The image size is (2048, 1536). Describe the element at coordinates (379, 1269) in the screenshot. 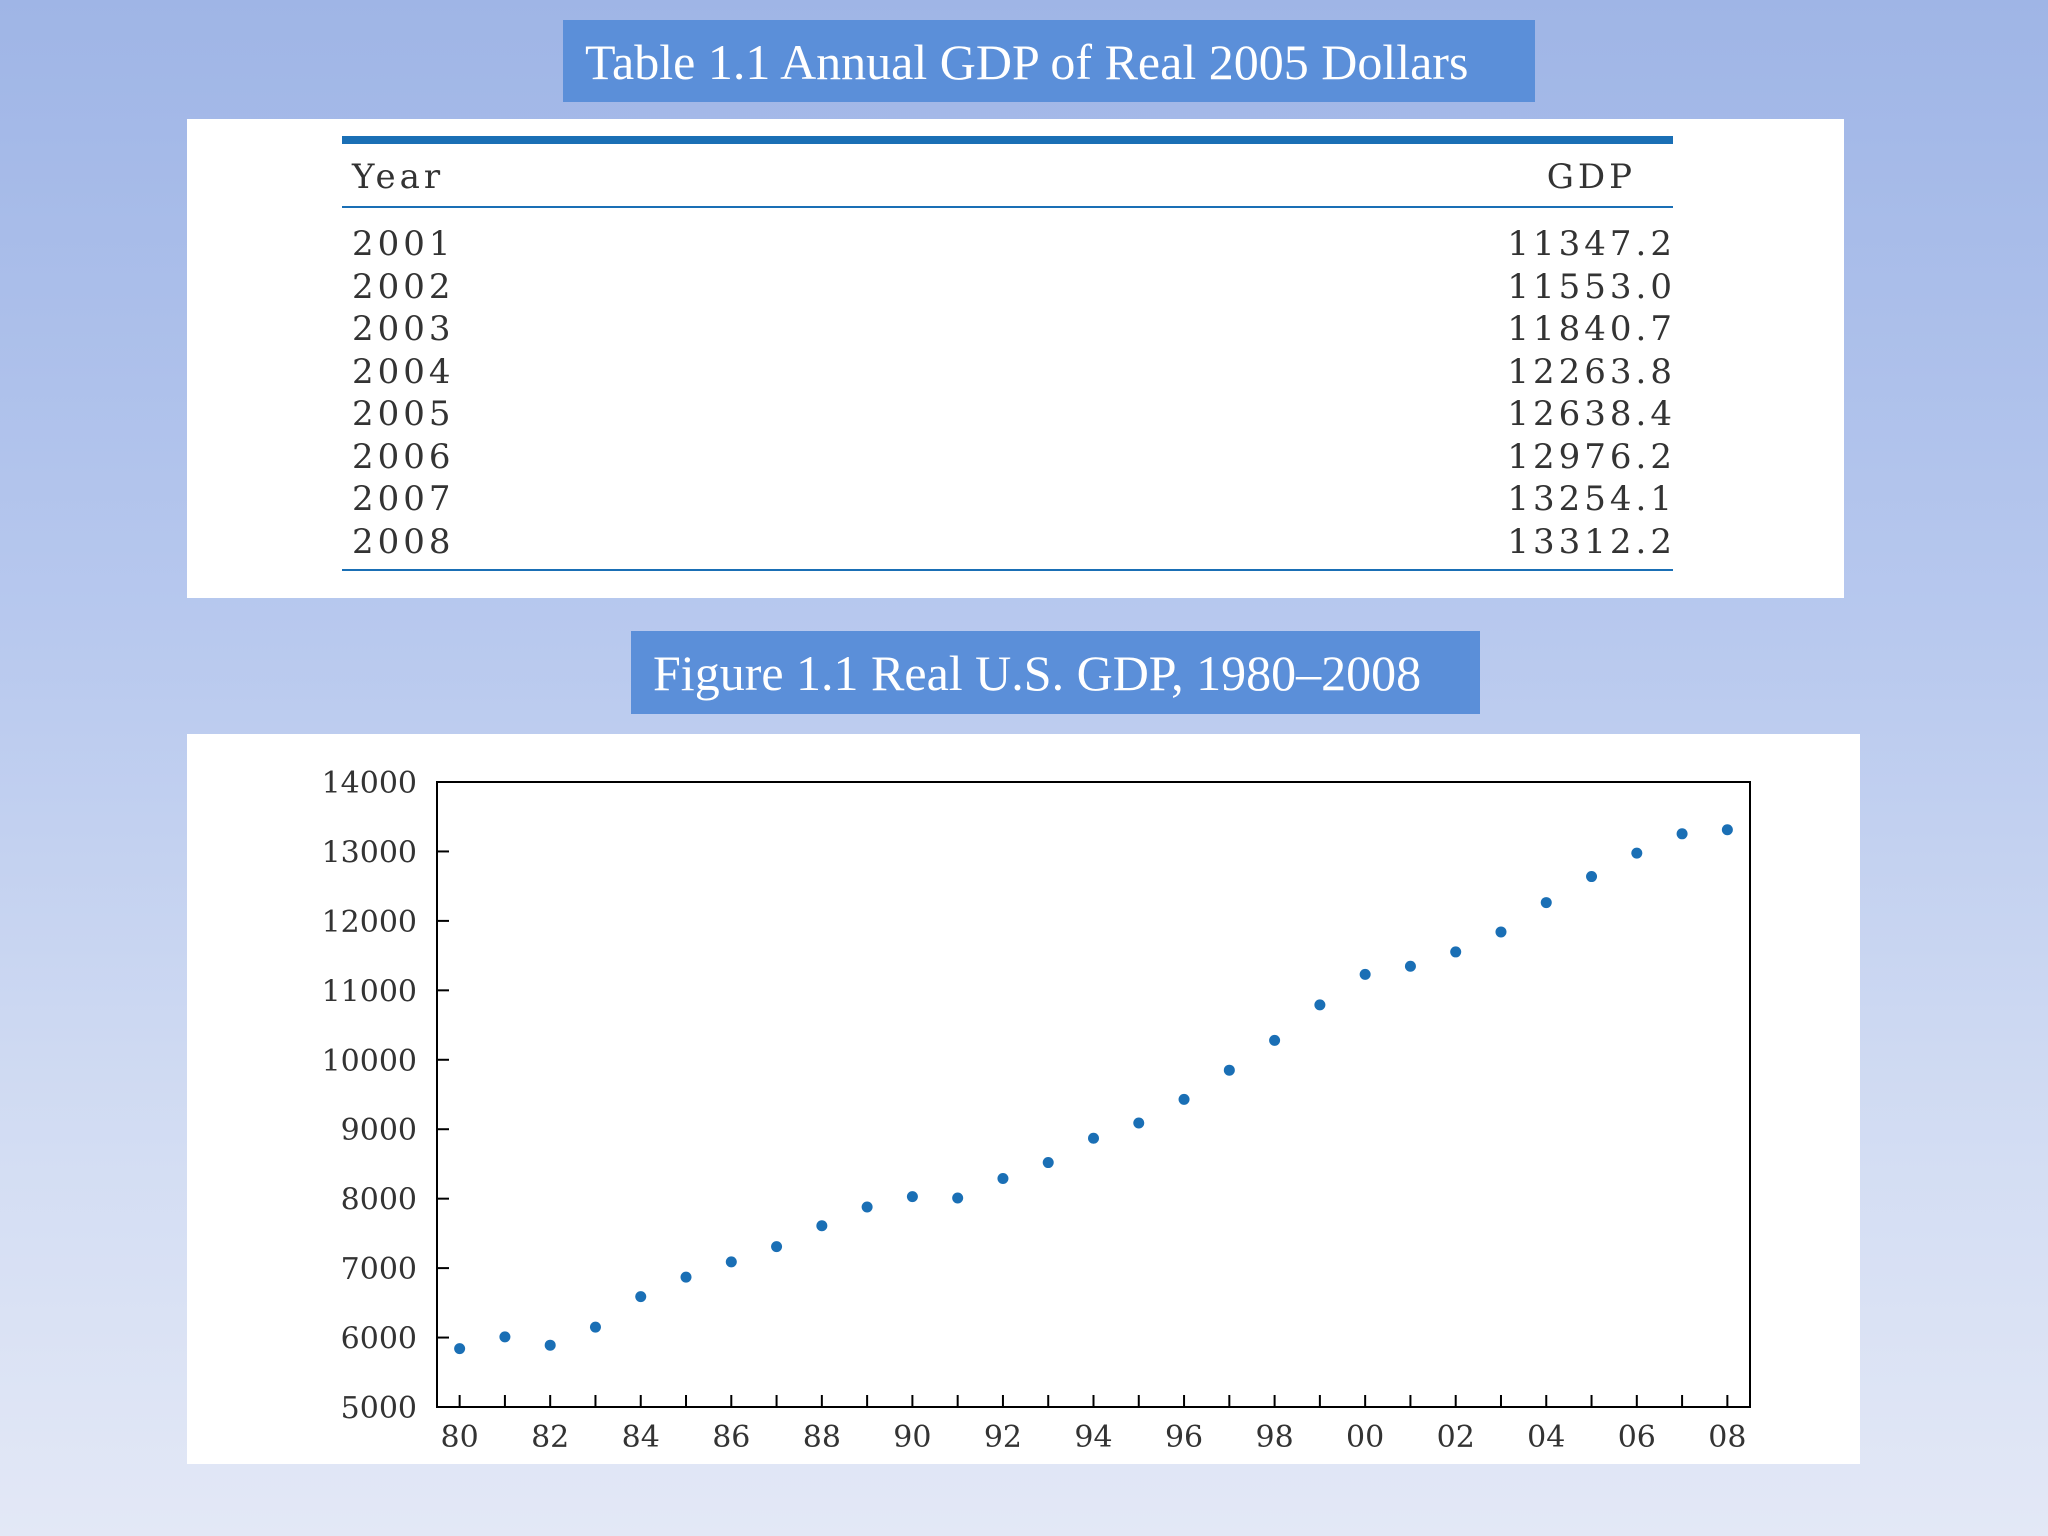

I see `y-tick-label: 7000` at that location.